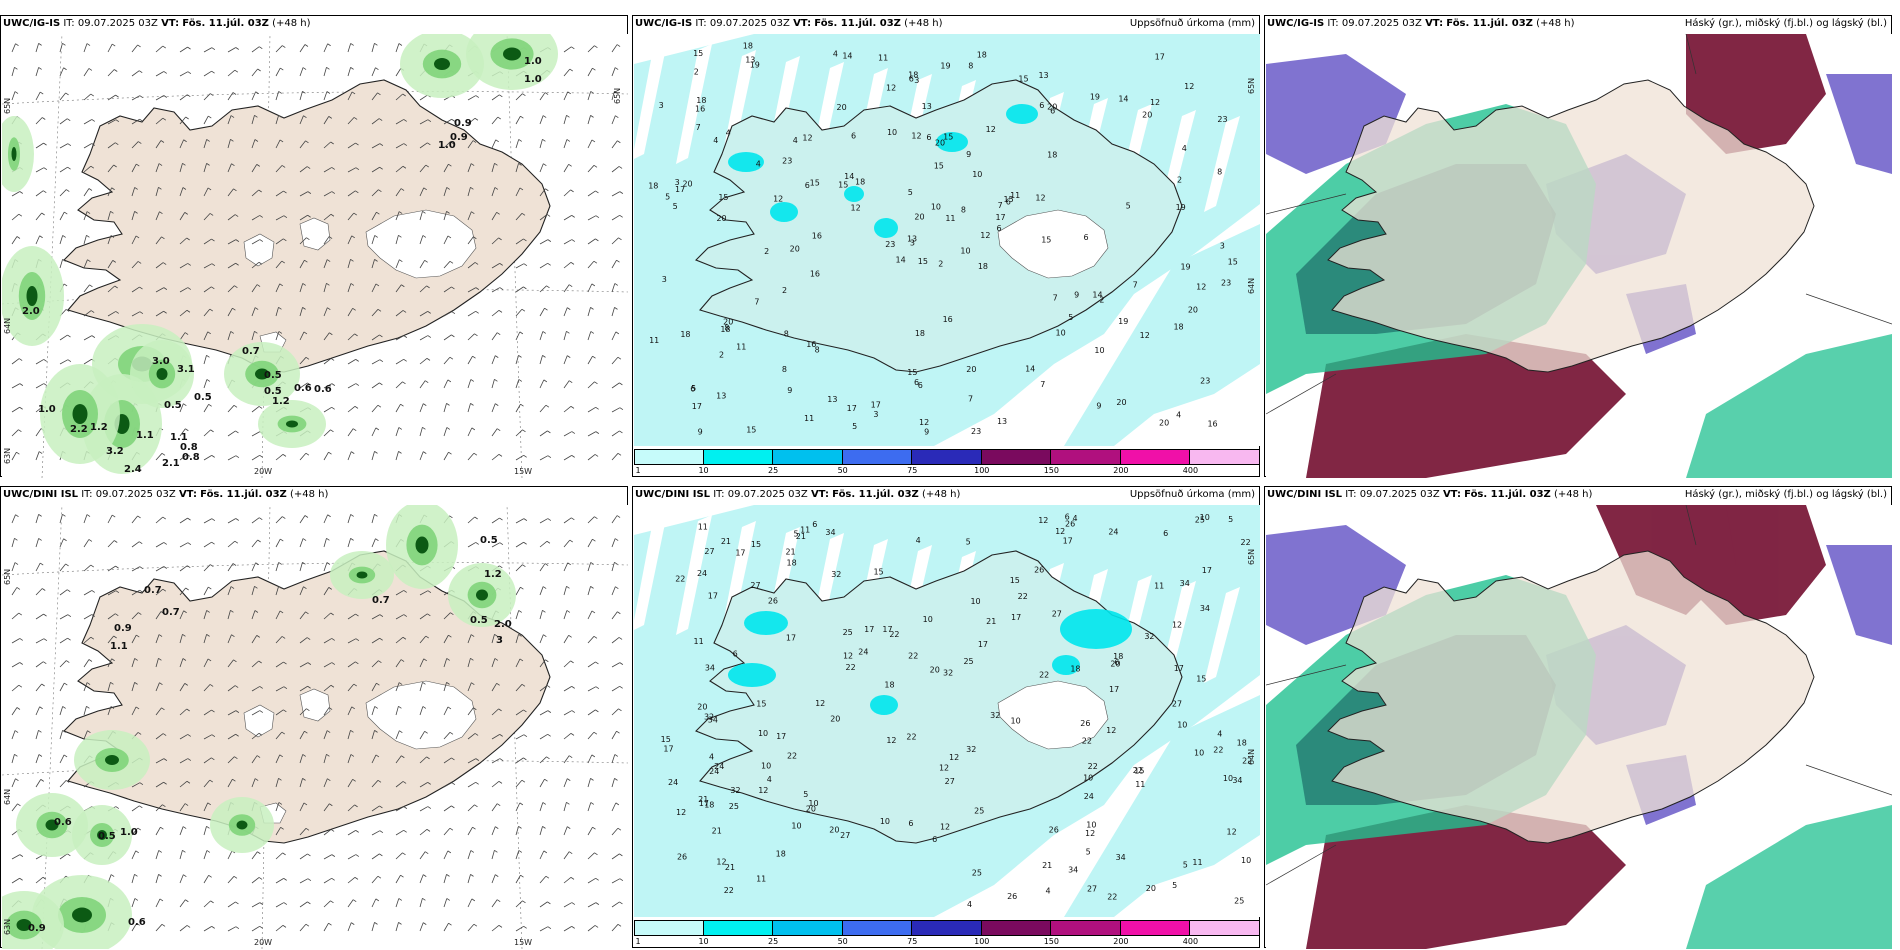 The width and height of the screenshot is (1900, 950). Describe the element at coordinates (940, 264) in the screenshot. I see `precip-grid-value: 2` at that location.